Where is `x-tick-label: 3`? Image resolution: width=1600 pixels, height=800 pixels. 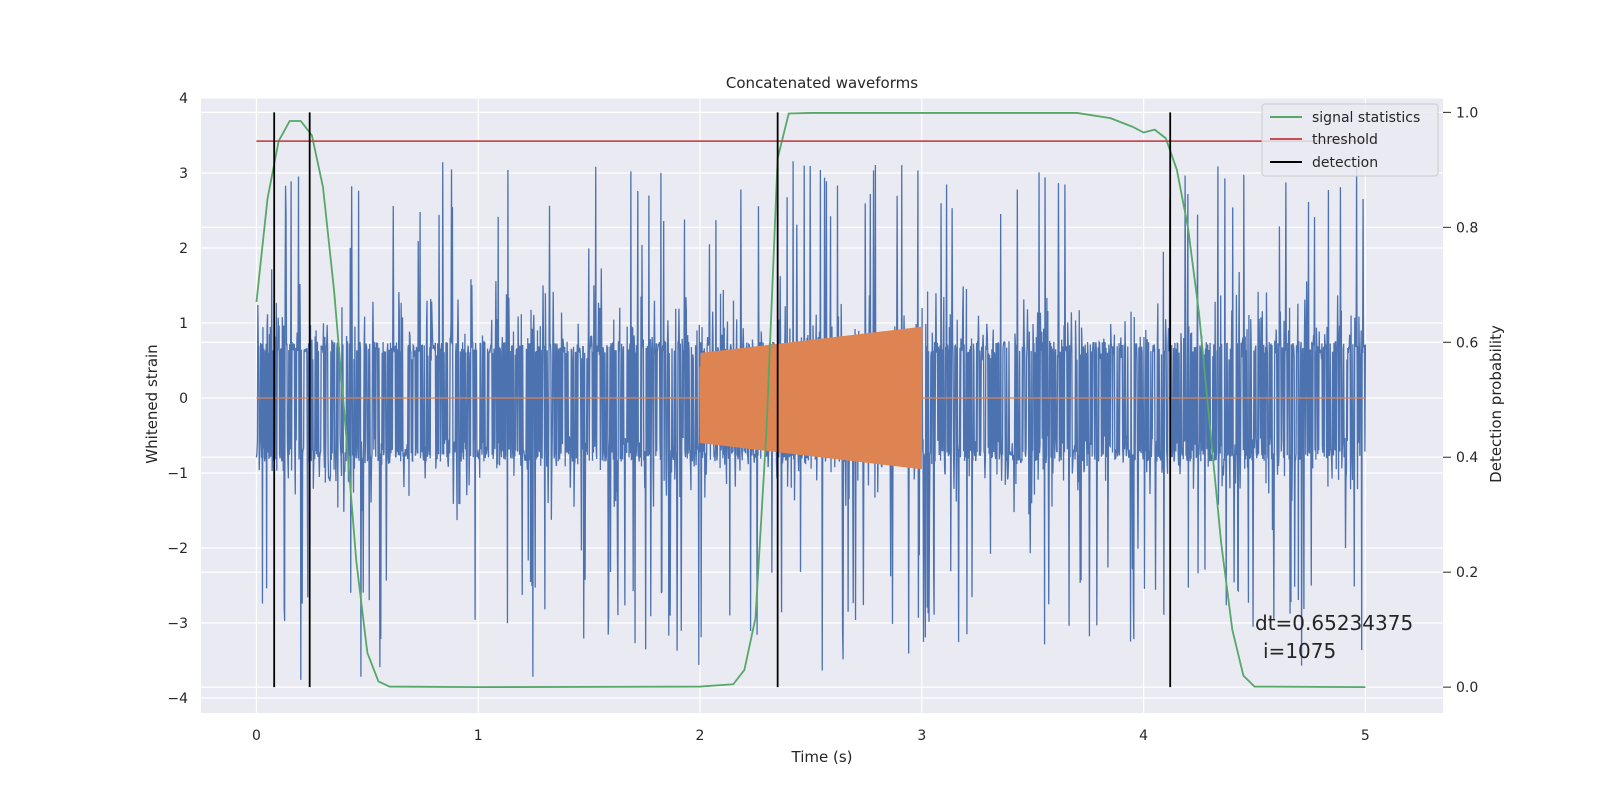
x-tick-label: 3 is located at coordinates (921, 736).